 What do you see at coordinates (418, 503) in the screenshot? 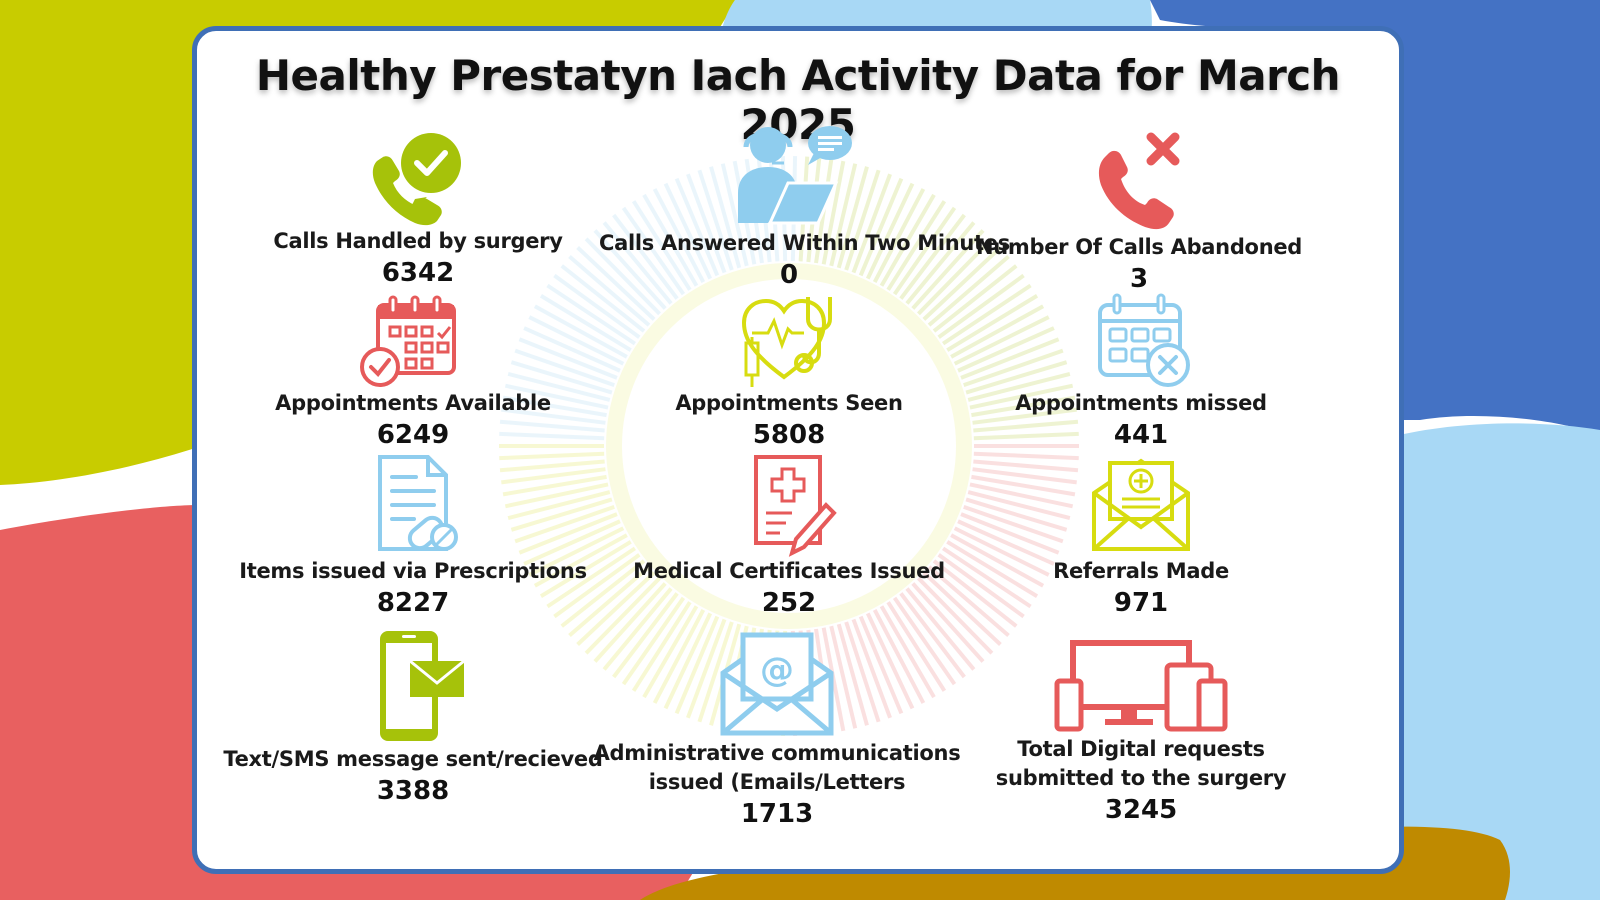
I see `prescription-pills-icon` at bounding box center [418, 503].